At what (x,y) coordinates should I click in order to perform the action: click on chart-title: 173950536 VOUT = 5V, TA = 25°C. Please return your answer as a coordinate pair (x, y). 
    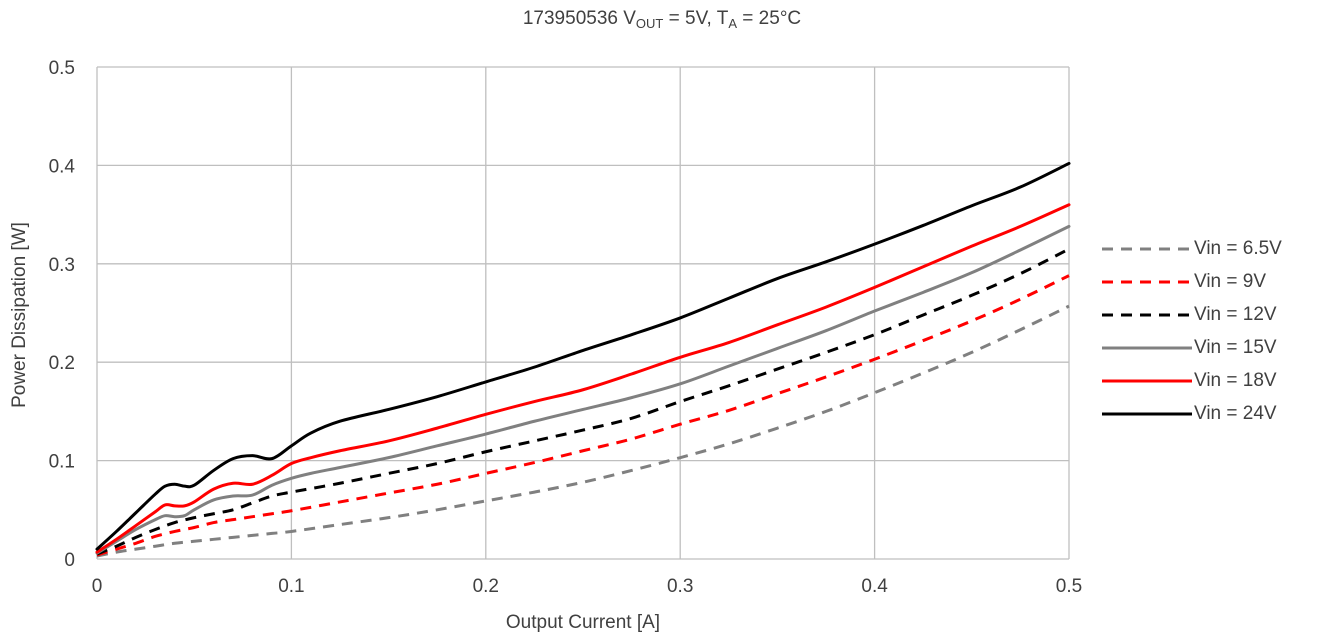
    Looking at the image, I should click on (662, 19).